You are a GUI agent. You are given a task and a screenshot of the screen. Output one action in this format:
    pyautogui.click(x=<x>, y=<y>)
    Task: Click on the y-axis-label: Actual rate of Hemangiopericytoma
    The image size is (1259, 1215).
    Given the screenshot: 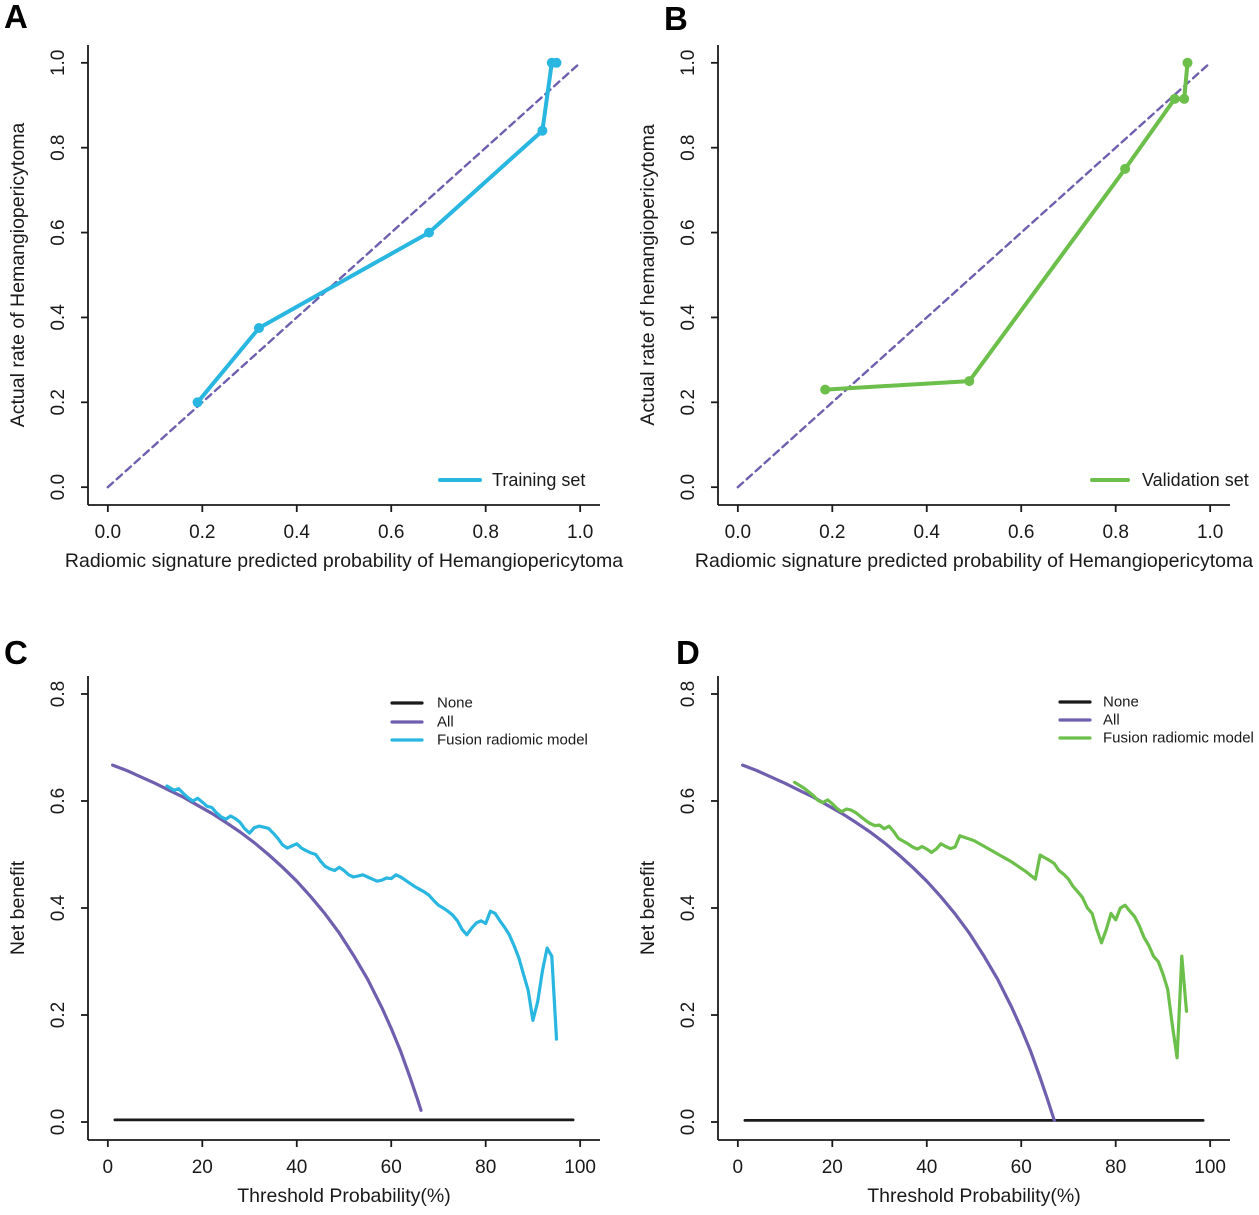 What is the action you would take?
    pyautogui.click(x=18, y=275)
    